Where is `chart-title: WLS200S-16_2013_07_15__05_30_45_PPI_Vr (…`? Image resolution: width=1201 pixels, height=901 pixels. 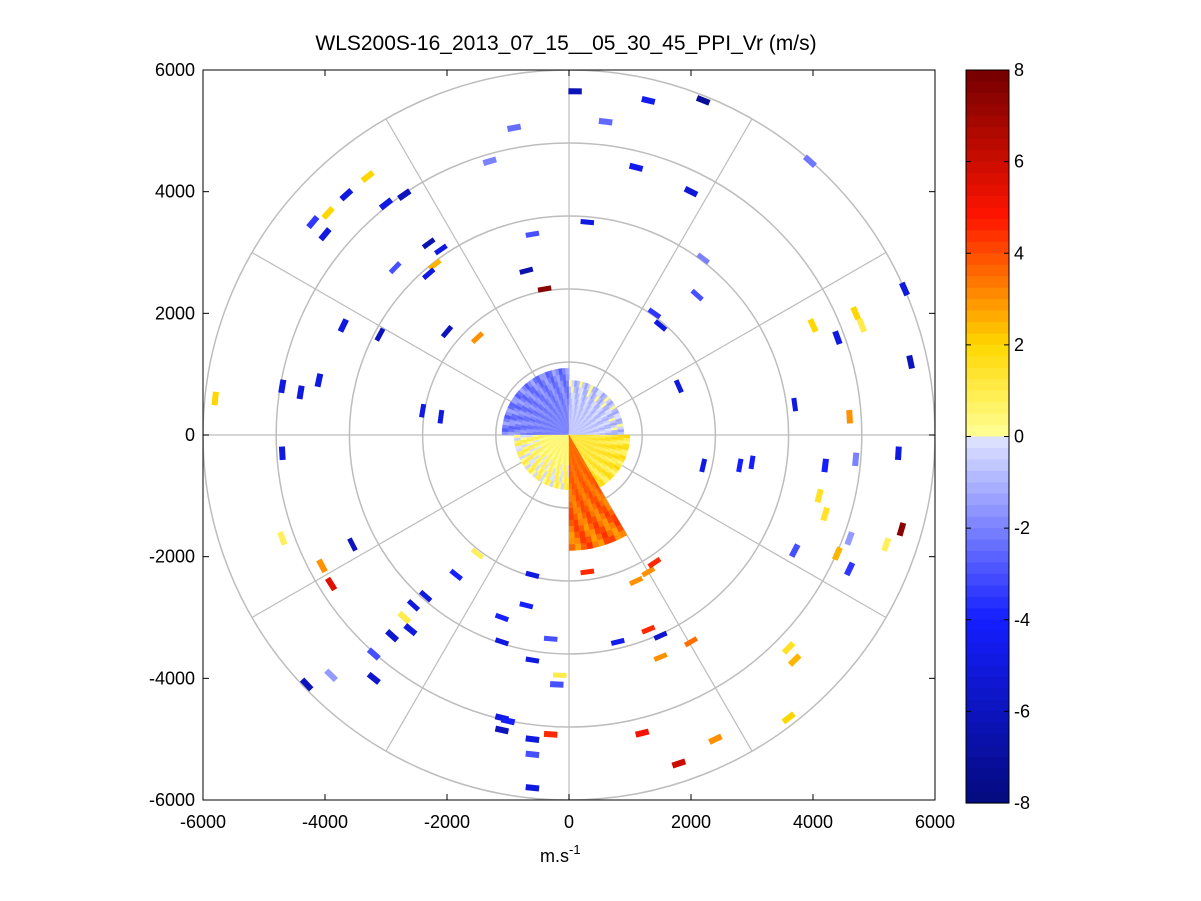 chart-title: WLS200S-16_2013_07_15__05_30_45_PPI_Vr (… is located at coordinates (565, 43).